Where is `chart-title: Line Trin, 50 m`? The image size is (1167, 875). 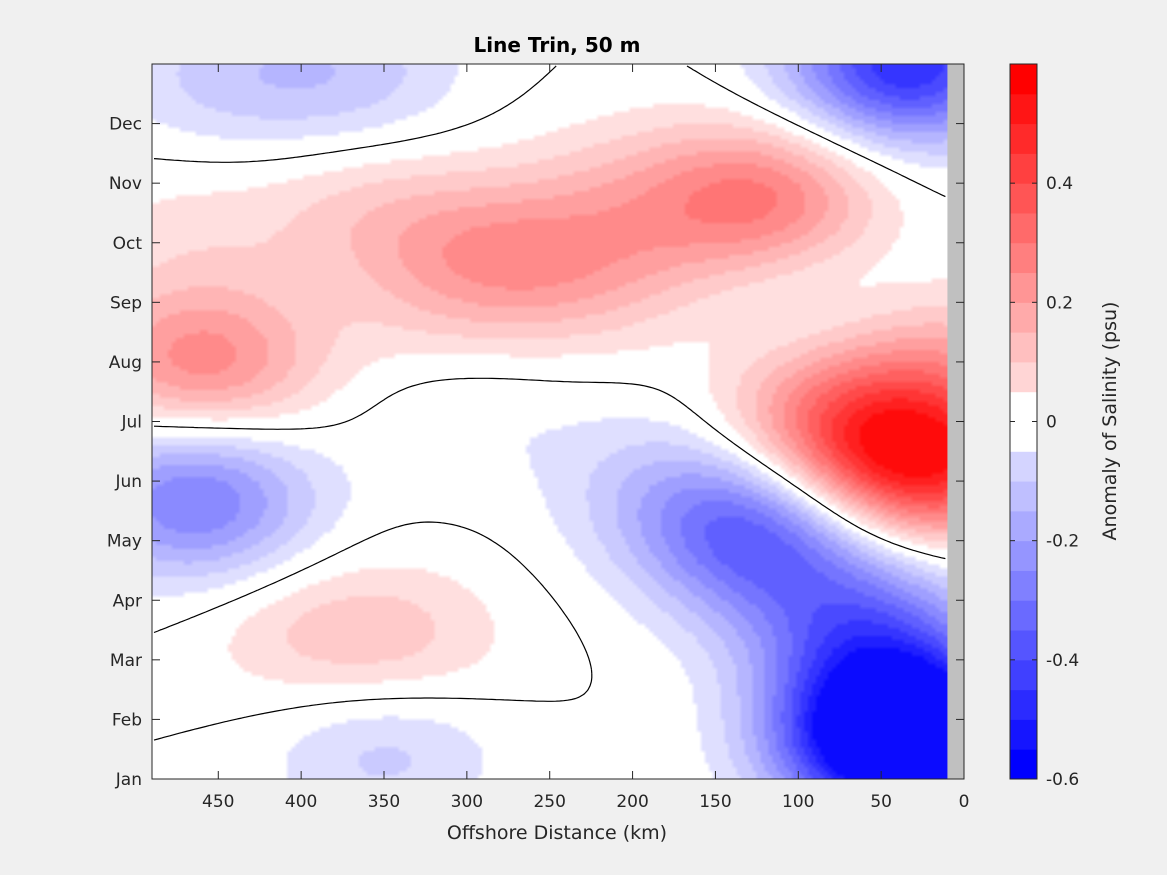 chart-title: Line Trin, 50 m is located at coordinates (557, 45).